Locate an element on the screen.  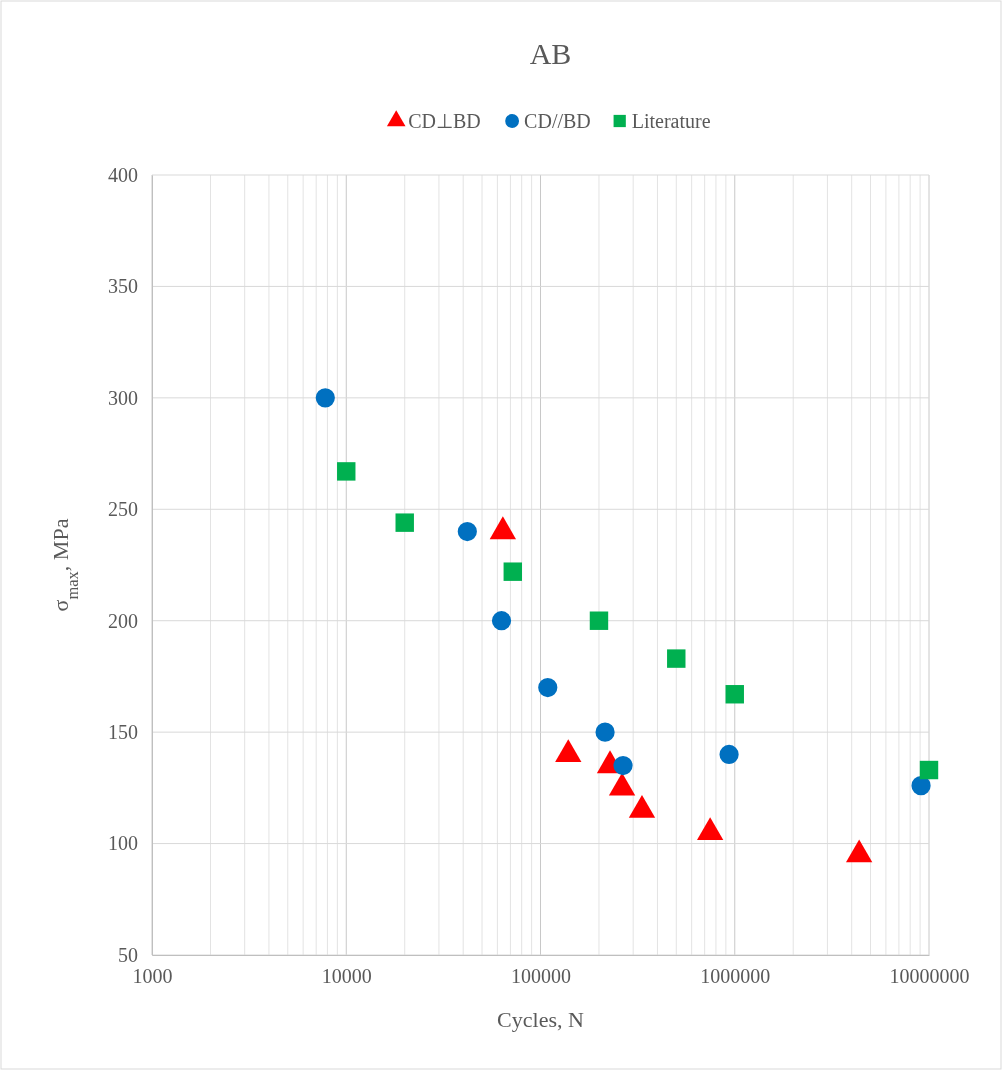
legend-label: Literature is located at coordinates (671, 121).